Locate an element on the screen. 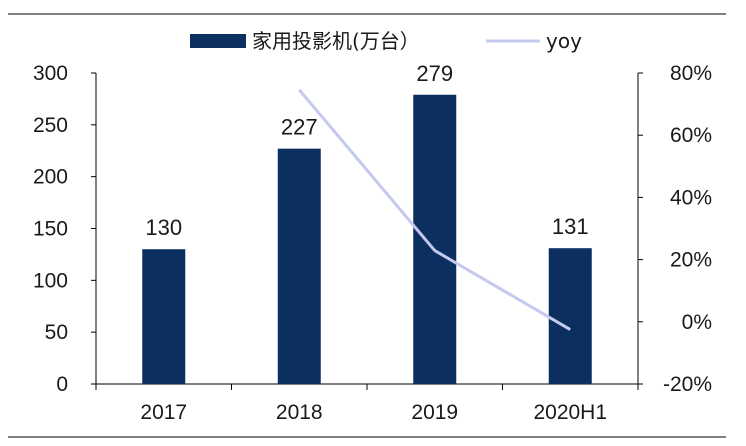 This screenshot has height=446, width=746. bar-data-label: 130 is located at coordinates (163, 227).